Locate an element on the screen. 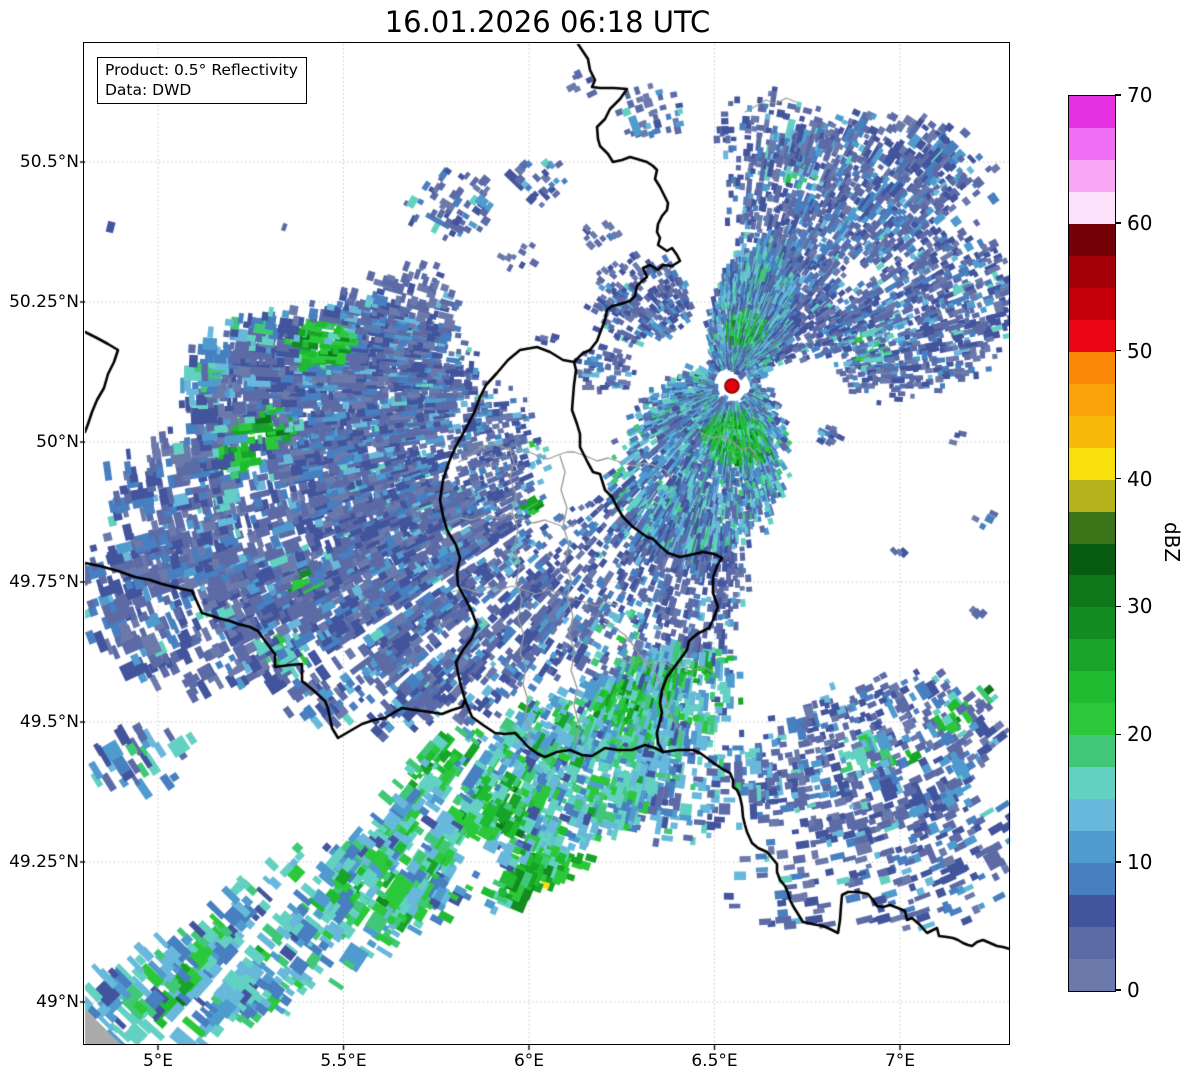 The height and width of the screenshot is (1081, 1202). y-tick-label: 50°N is located at coordinates (57, 442).